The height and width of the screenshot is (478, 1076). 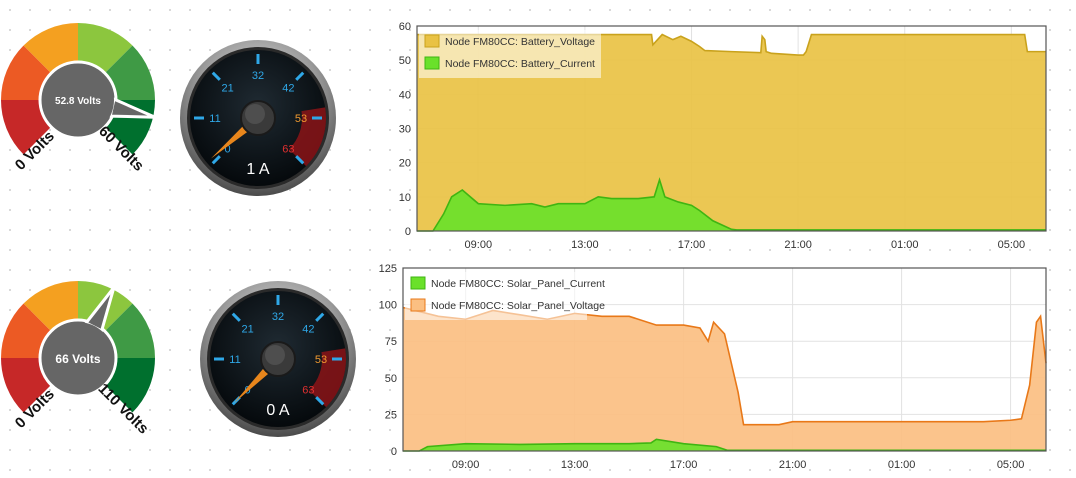 I want to click on battery-voltage-gauge: 52.8 Volts 0 Volts 60 Volts, so click(x=85, y=99).